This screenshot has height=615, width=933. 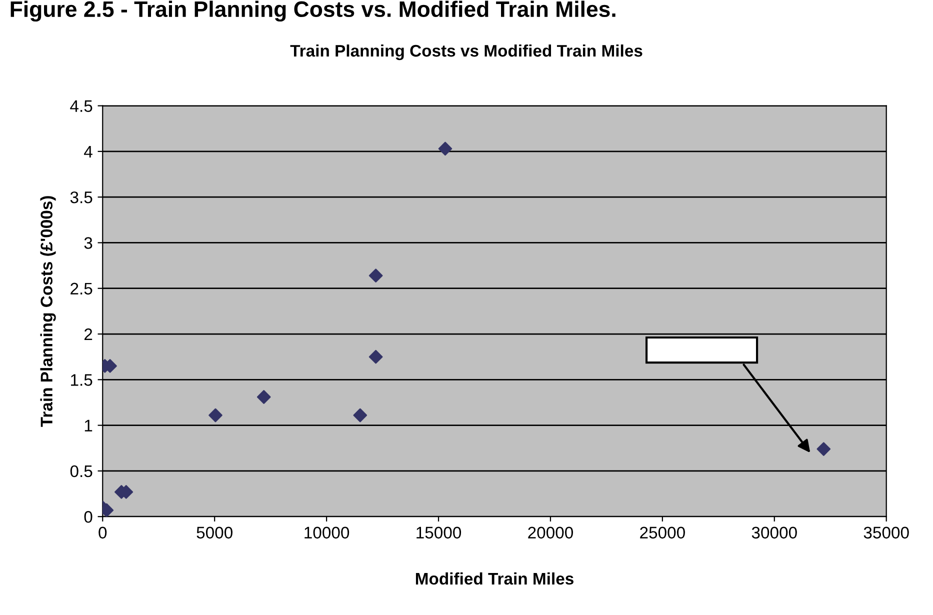 I want to click on chart-subtitle: Train Planning Costs vs Modified Train Miles, so click(x=466, y=52).